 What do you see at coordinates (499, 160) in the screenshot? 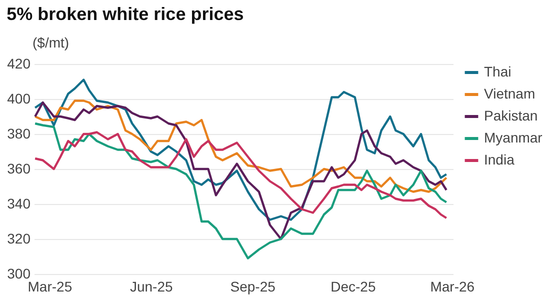
I see `legend-label: India` at bounding box center [499, 160].